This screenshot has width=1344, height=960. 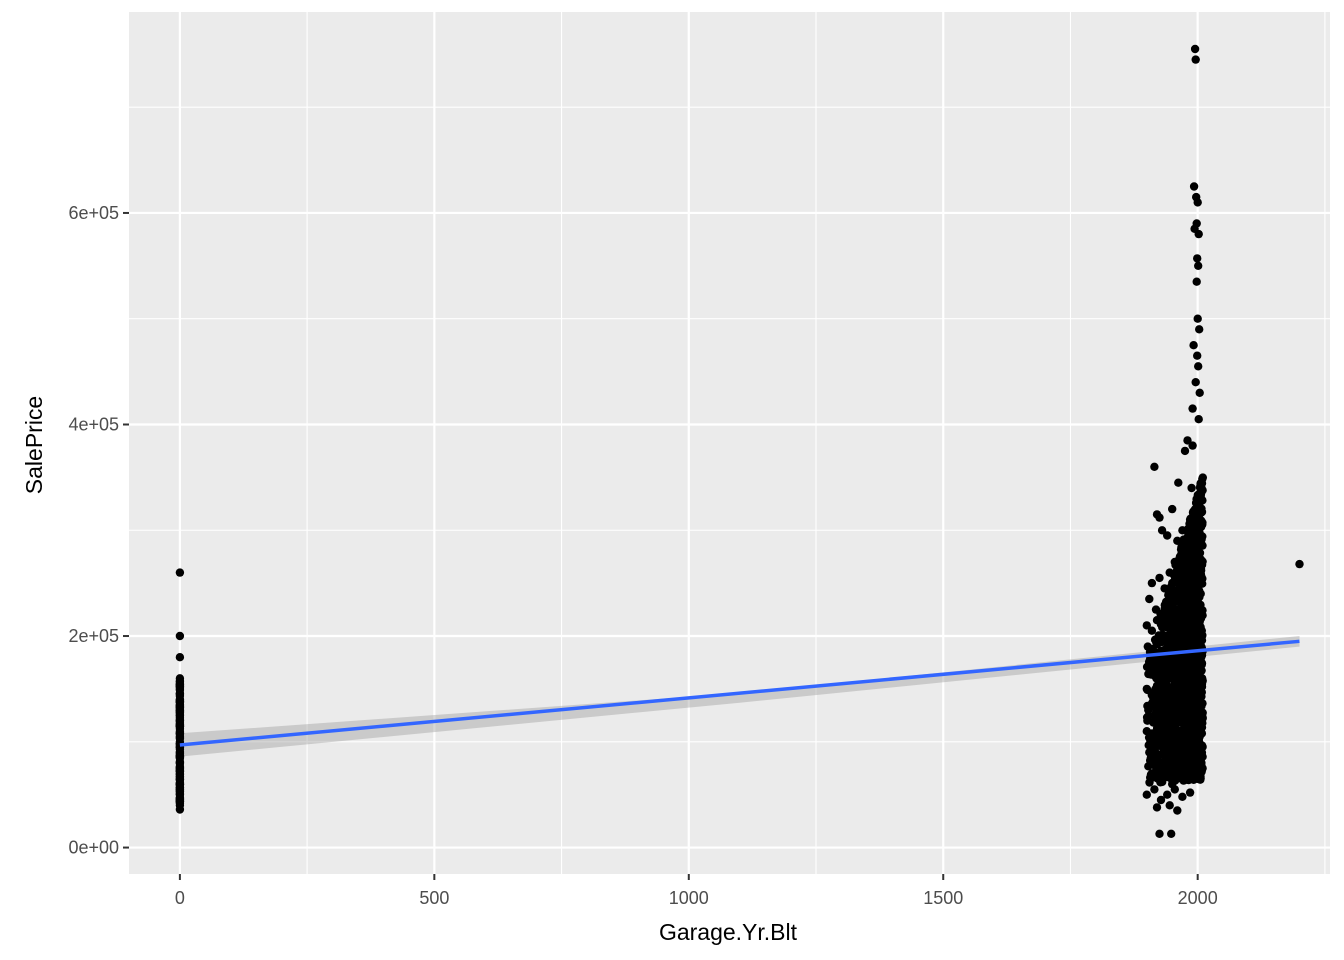 What do you see at coordinates (93, 848) in the screenshot?
I see `y-tick-label: 0e+00` at bounding box center [93, 848].